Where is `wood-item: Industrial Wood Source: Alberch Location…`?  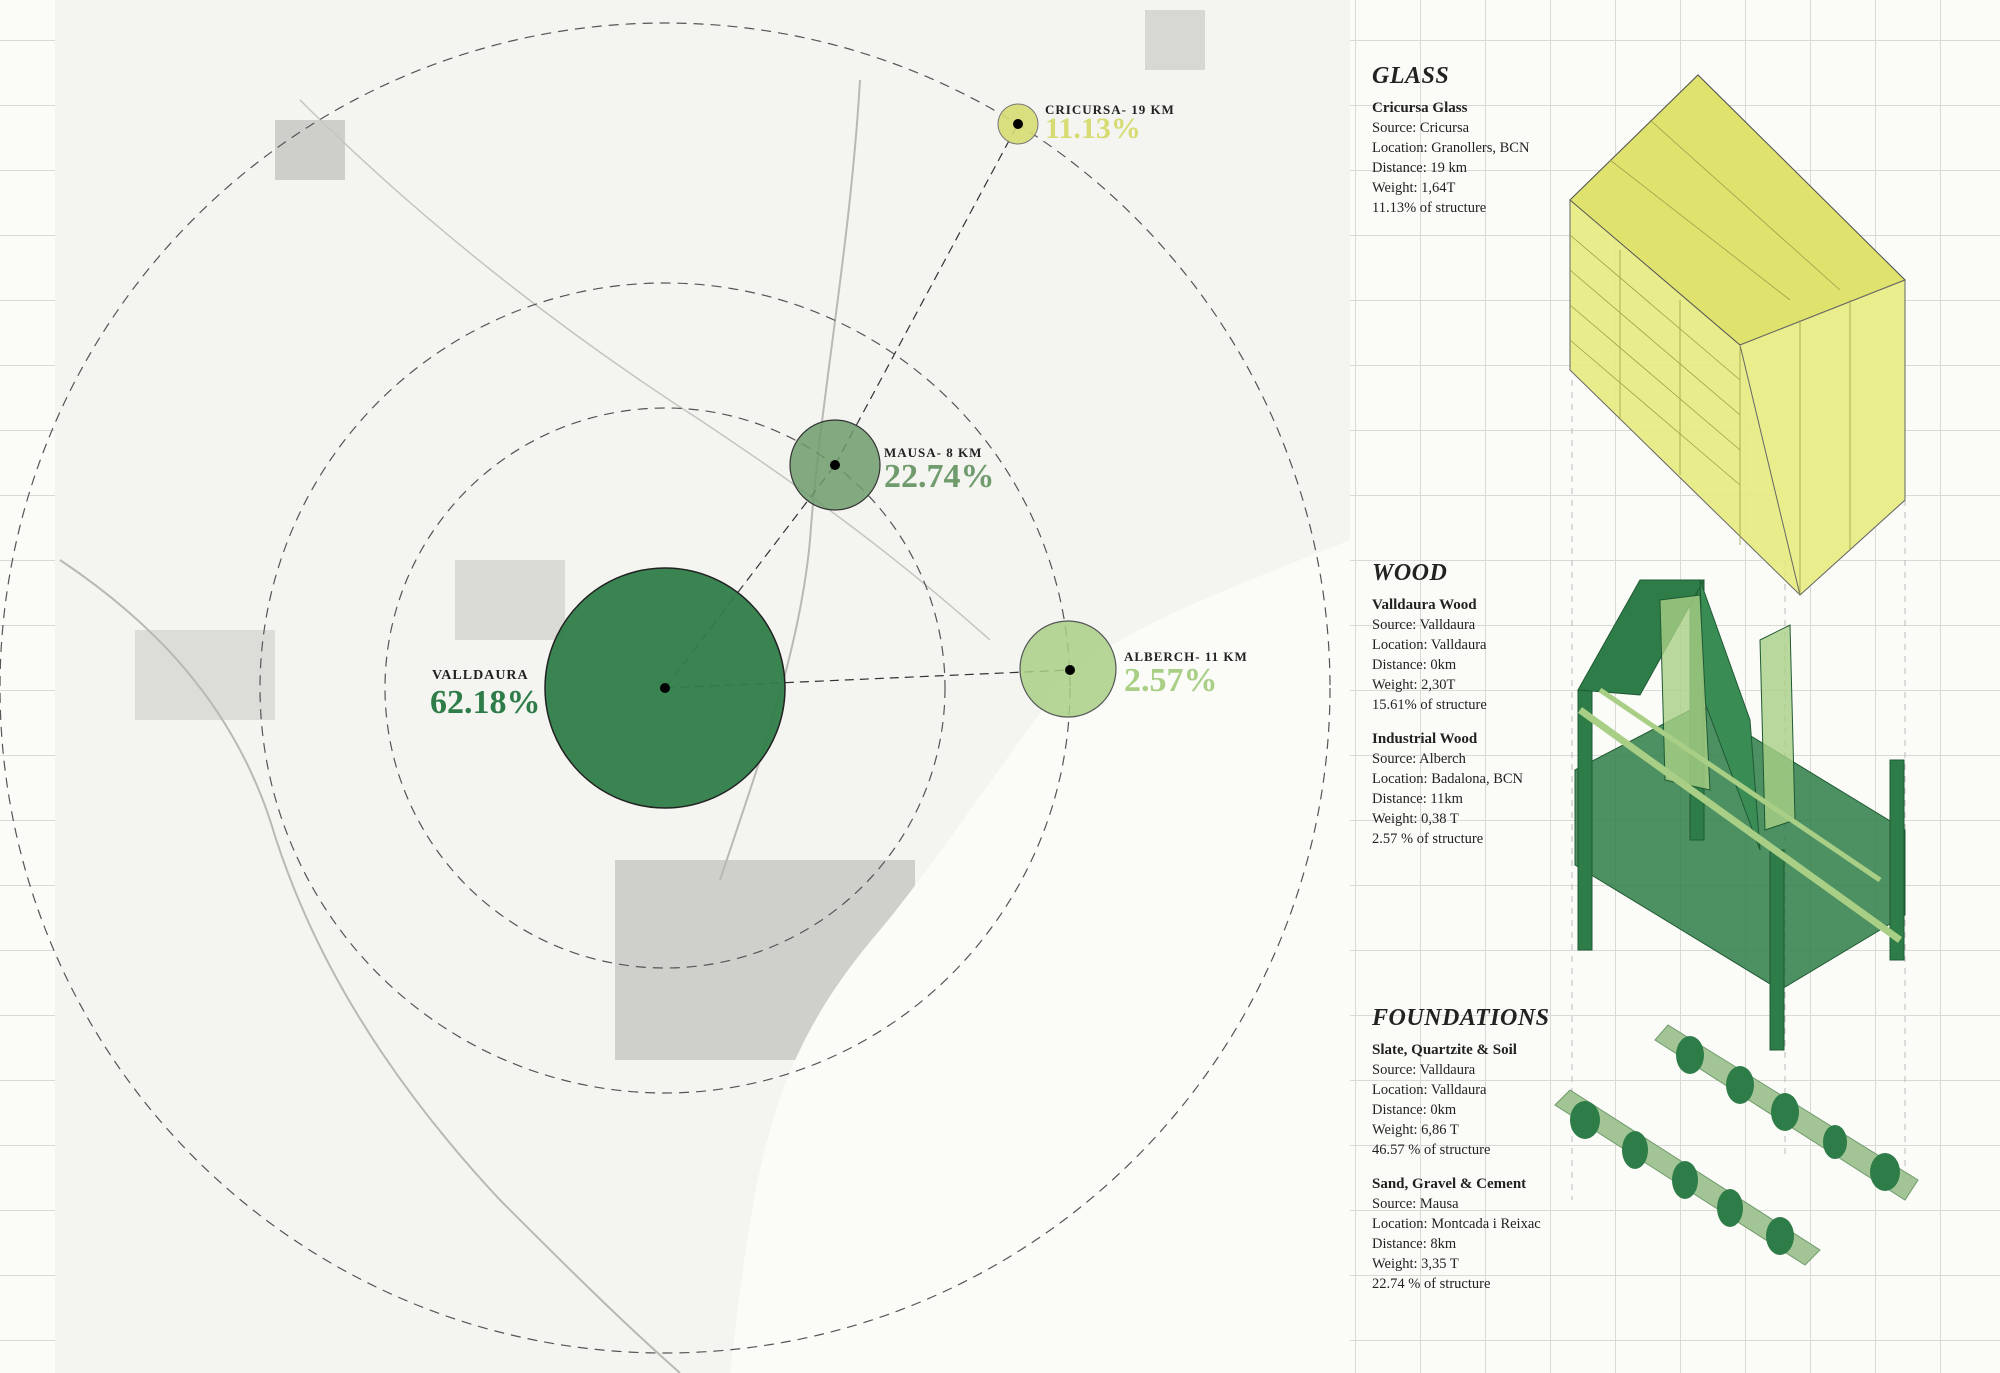
wood-item: Industrial Wood Source: Alberch Location… is located at coordinates (1502, 789).